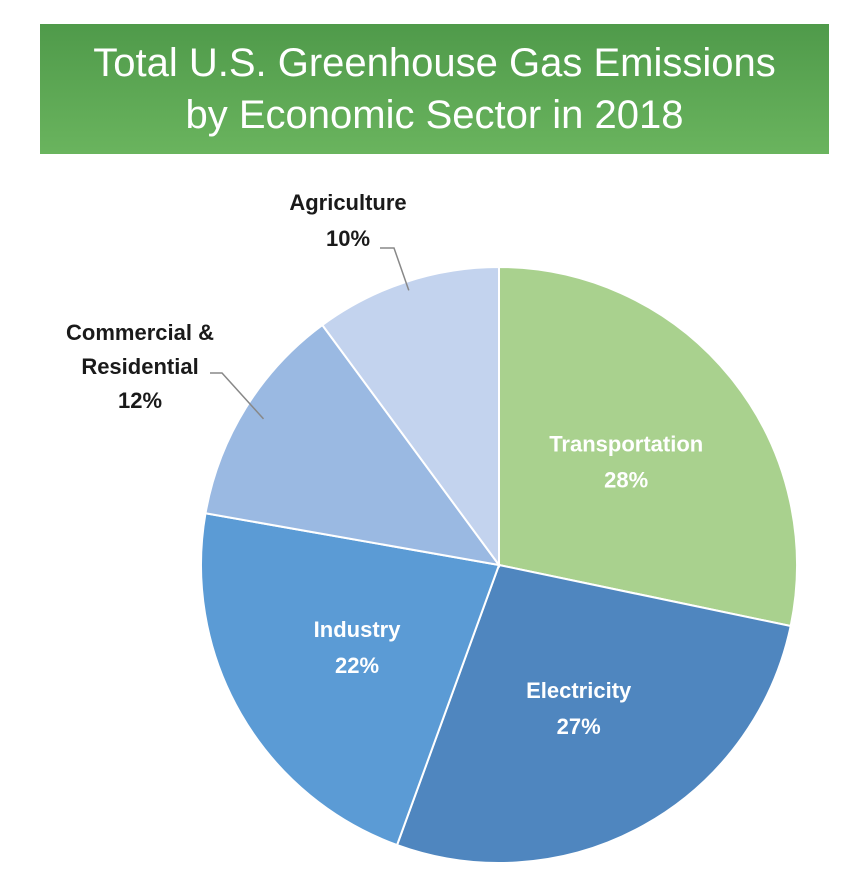 The height and width of the screenshot is (884, 864). What do you see at coordinates (347, 220) in the screenshot?
I see `slice-label-agriculture: Agriculture 10%` at bounding box center [347, 220].